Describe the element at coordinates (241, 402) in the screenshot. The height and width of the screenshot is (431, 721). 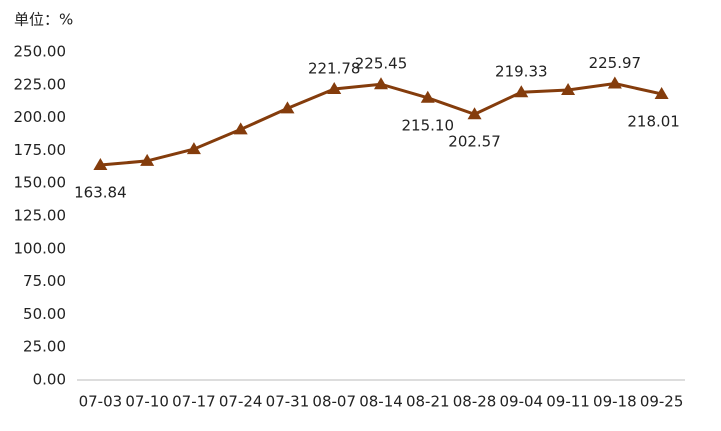
I see `x-tick-label: 07-24` at that location.